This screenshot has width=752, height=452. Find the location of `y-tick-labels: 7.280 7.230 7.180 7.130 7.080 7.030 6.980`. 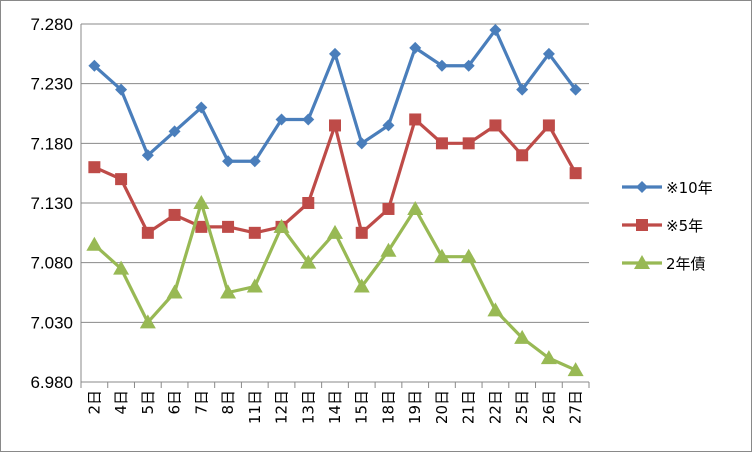

y-tick-labels: 7.280 7.230 7.180 7.130 7.080 7.030 6.980 is located at coordinates (51, 203).